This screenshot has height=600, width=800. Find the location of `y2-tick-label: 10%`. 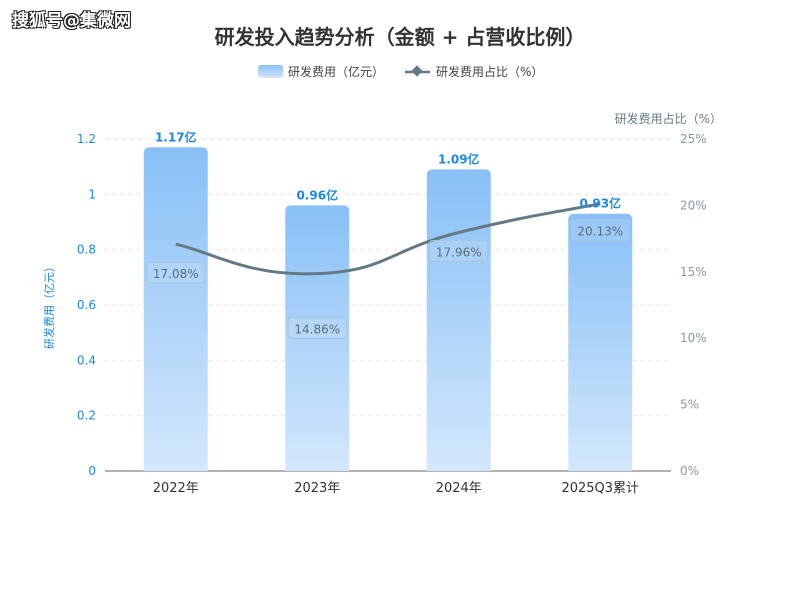

y2-tick-label: 10% is located at coordinates (693, 338).